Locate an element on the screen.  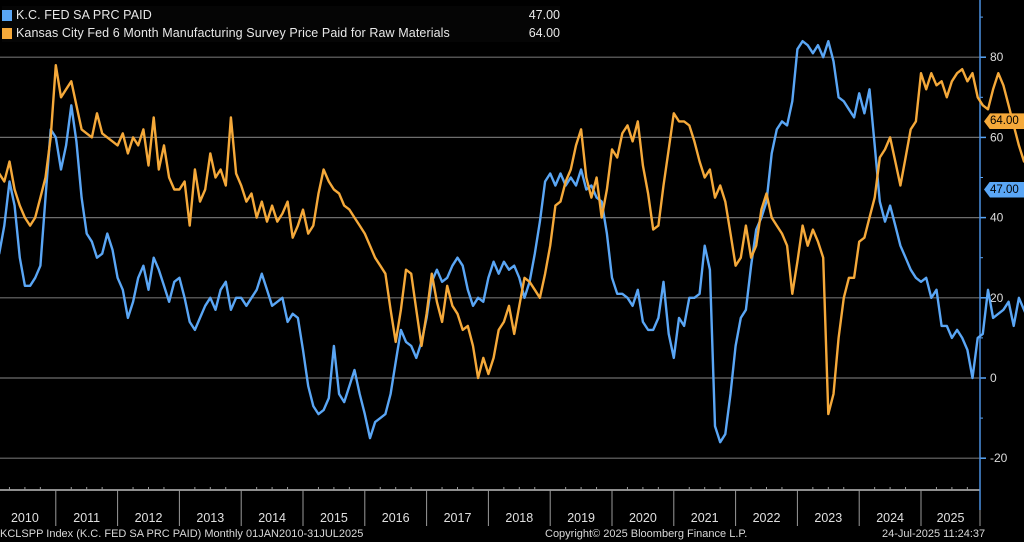
copyright-footer: Copyright© 2025 Bloomberg Finance L.P. is located at coordinates (646, 534).